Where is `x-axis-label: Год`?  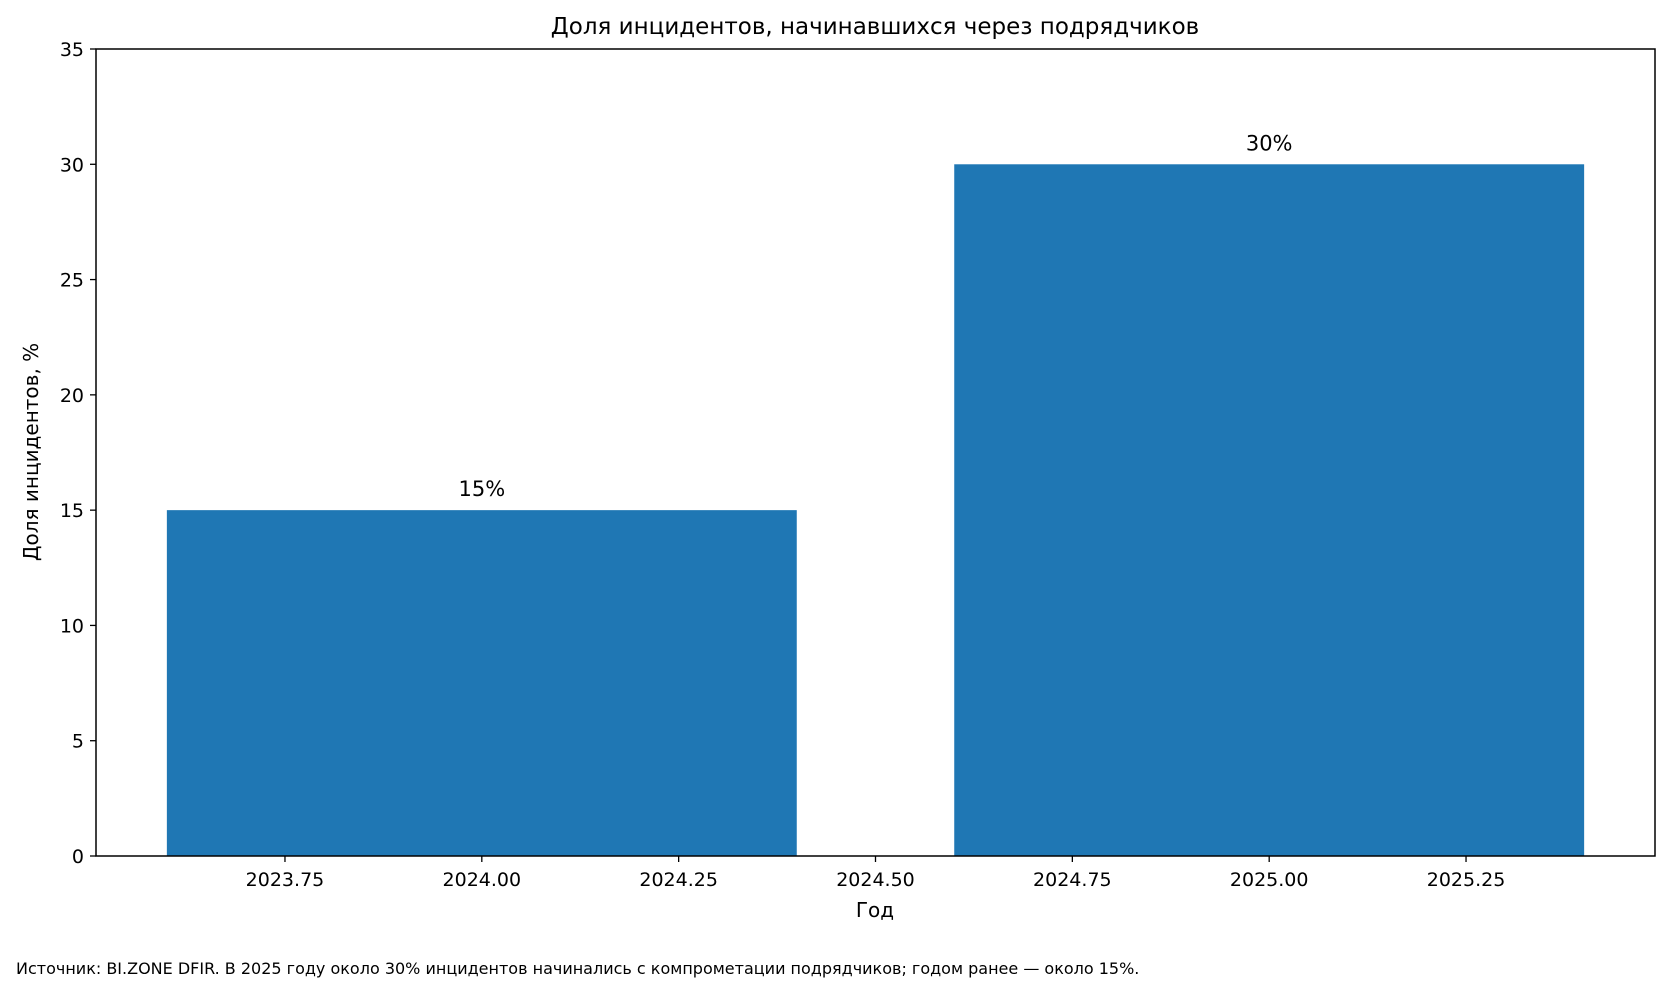 x-axis-label: Год is located at coordinates (875, 910).